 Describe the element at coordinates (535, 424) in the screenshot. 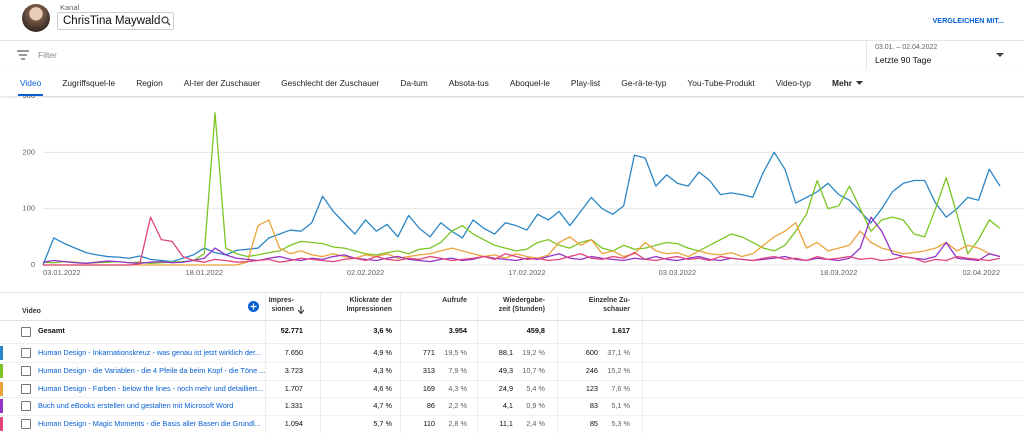

I see `cell-percent: 2,4 %` at that location.